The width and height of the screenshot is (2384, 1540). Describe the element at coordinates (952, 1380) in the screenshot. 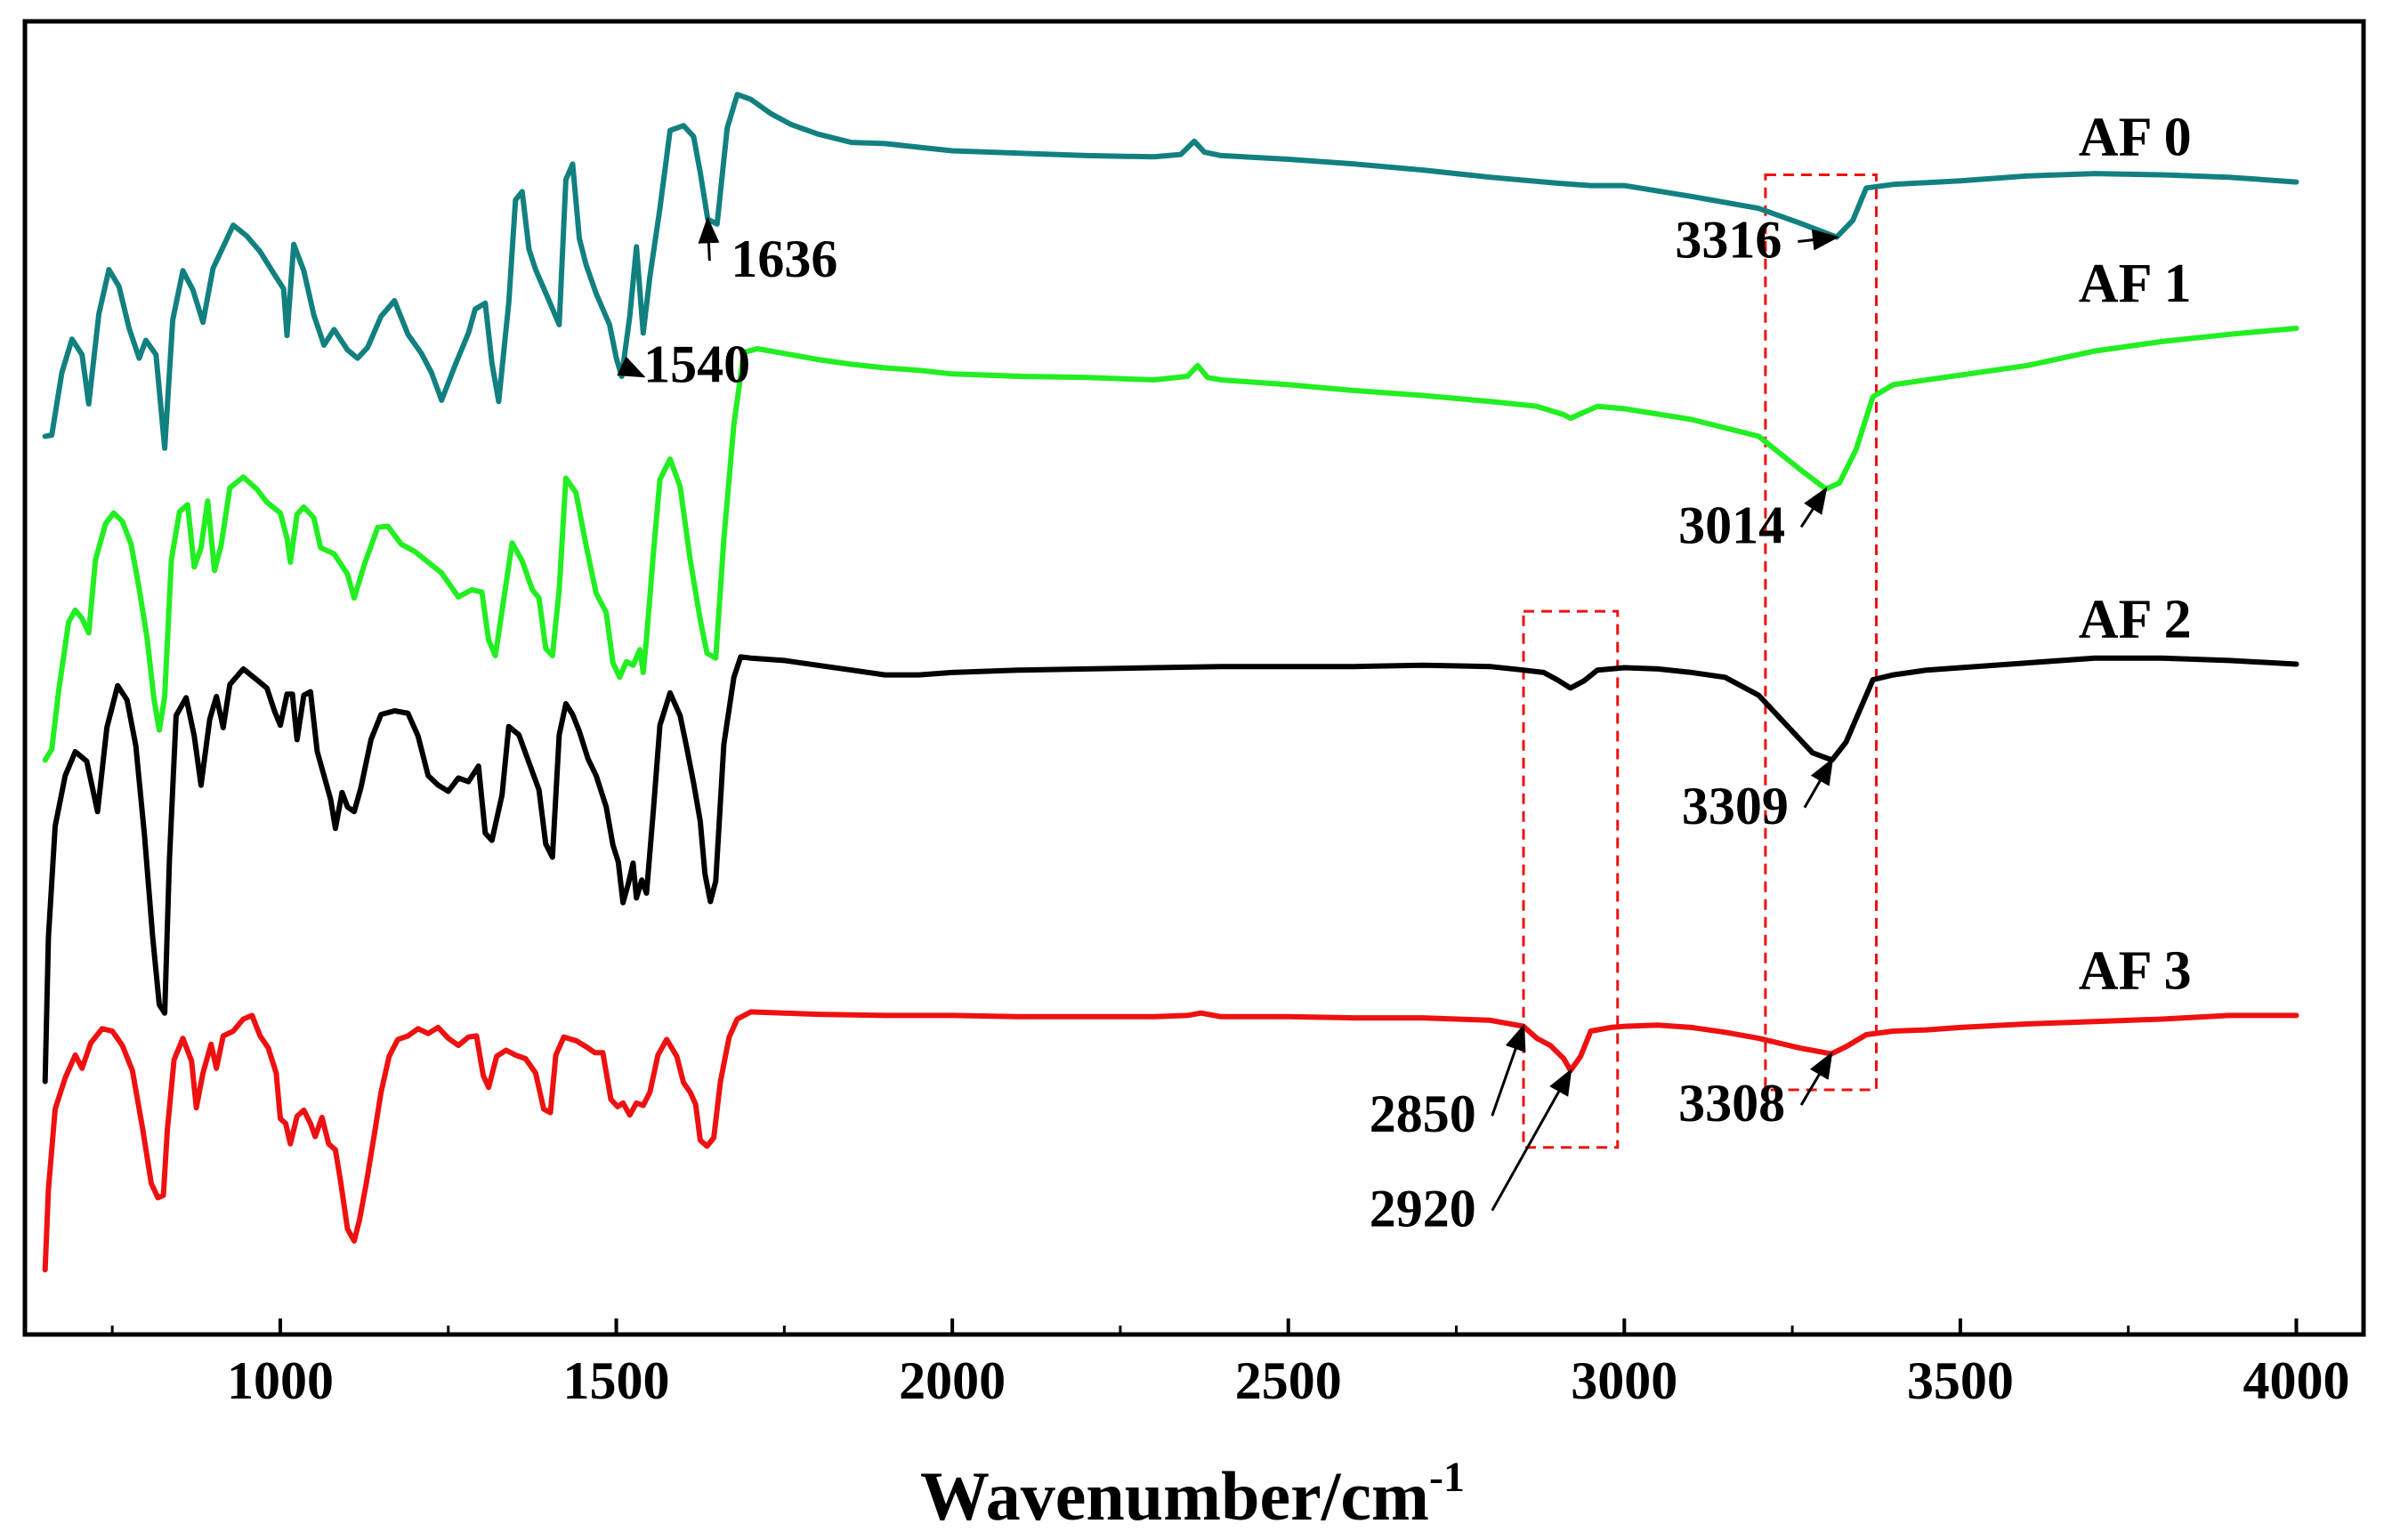

I see `x-tick-label-2000: 2000` at that location.